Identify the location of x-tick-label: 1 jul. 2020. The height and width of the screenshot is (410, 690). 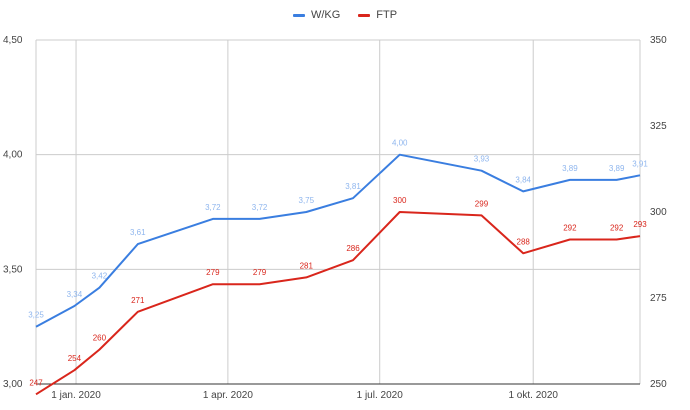
(380, 395).